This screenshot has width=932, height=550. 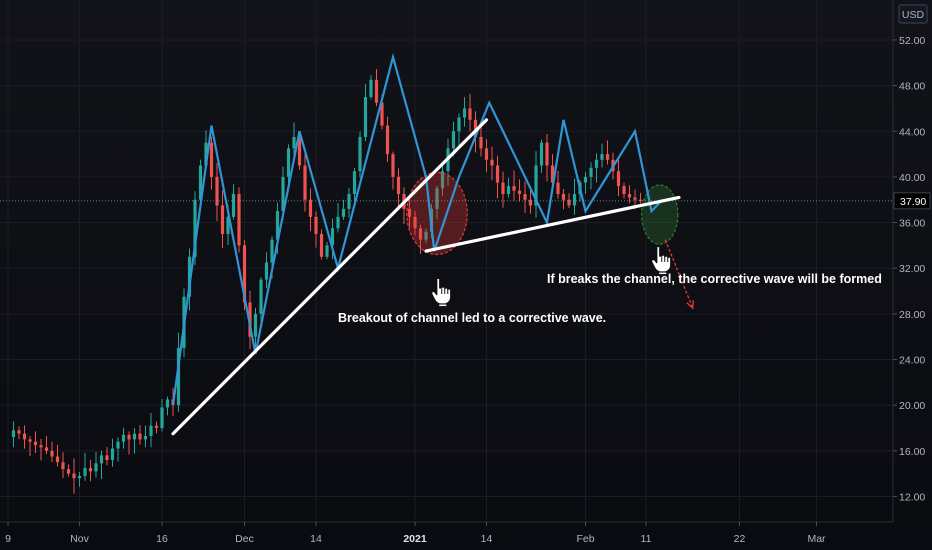 I want to click on price-tick-label: 32.00, so click(x=912, y=269).